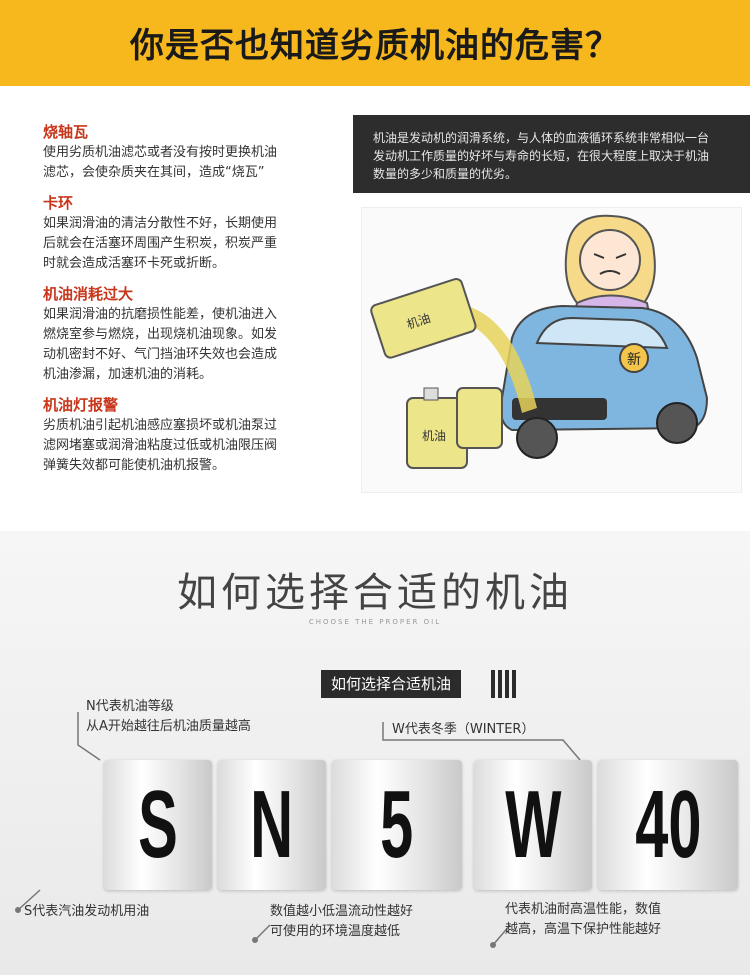 The width and height of the screenshot is (750, 975). I want to click on annotation-s-gasoline: S代表汽油发动机用油, so click(86, 912).